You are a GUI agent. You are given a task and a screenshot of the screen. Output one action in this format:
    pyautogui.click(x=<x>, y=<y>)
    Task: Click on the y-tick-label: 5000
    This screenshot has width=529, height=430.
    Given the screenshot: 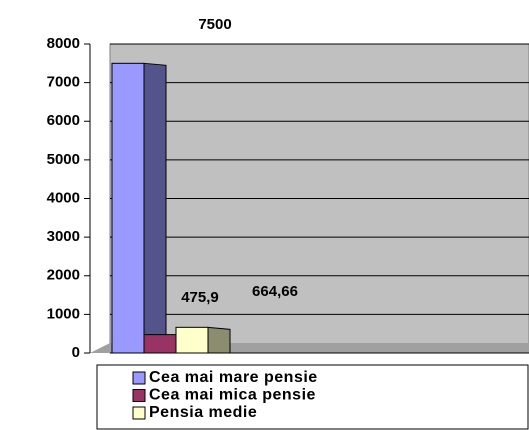 What is the action you would take?
    pyautogui.click(x=63, y=159)
    